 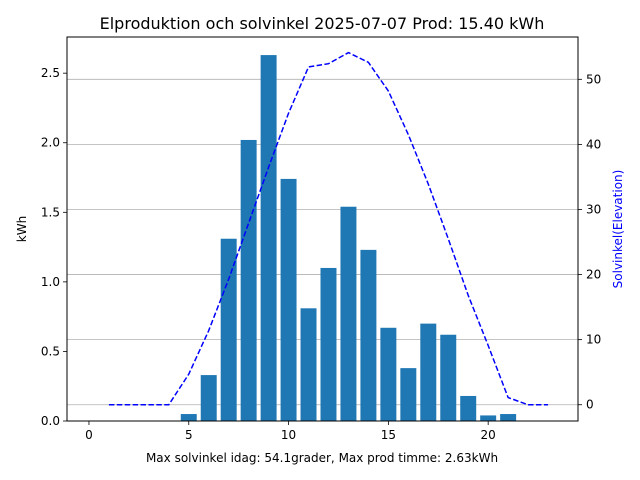 What do you see at coordinates (50, 73) in the screenshot?
I see `y-tick-label: 2.5` at bounding box center [50, 73].